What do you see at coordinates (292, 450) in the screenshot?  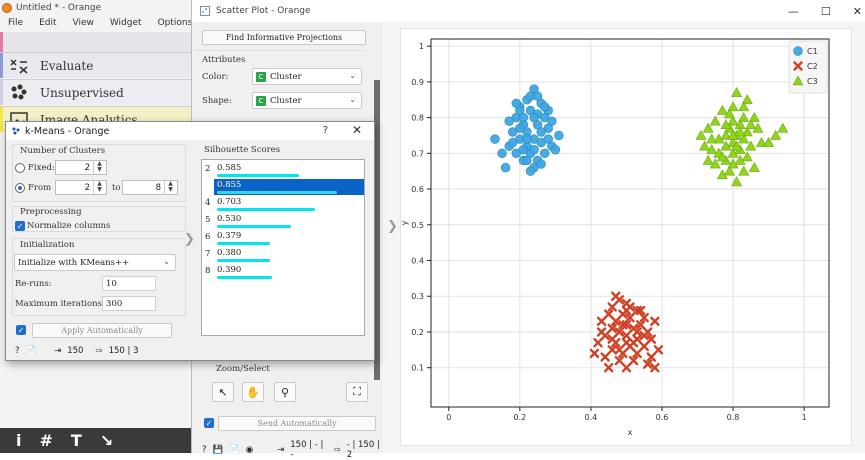 I see `scatter-statusbar: ? 💾 📄 ◉ ⇥ 150 | - | - ⇨ - | 150 | 2` at bounding box center [292, 450].